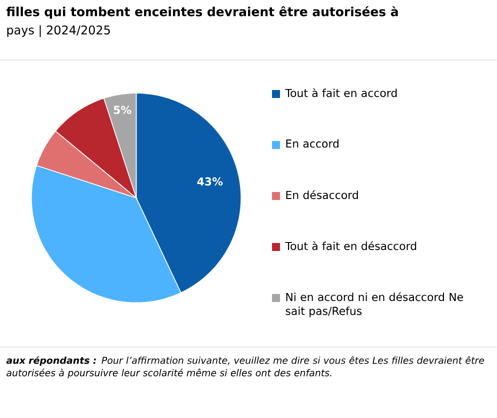 This screenshot has width=497, height=418. I want to click on data-label: 43%, so click(210, 181).